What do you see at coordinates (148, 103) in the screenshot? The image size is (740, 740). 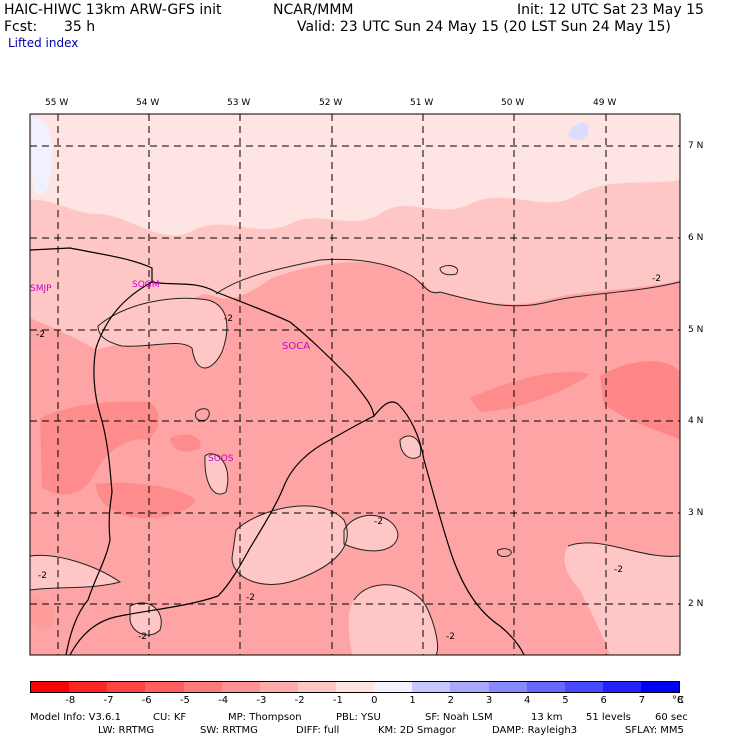 I see `lon-label-54w: 54 W` at bounding box center [148, 103].